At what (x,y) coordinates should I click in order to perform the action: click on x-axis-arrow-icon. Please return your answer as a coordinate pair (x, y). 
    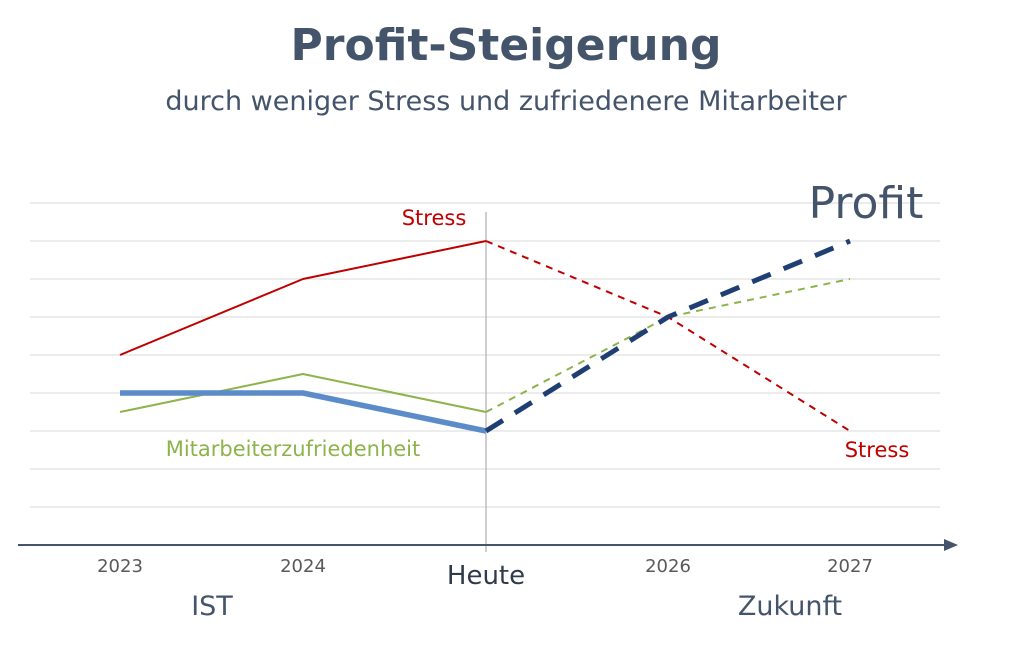
    Looking at the image, I should click on (951, 545).